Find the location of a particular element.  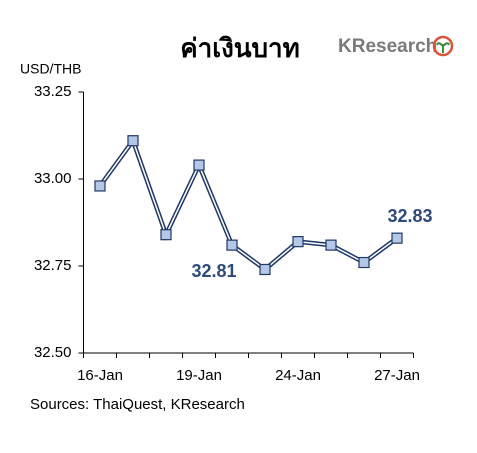

x-tick-label: 19-Jan is located at coordinates (199, 375).